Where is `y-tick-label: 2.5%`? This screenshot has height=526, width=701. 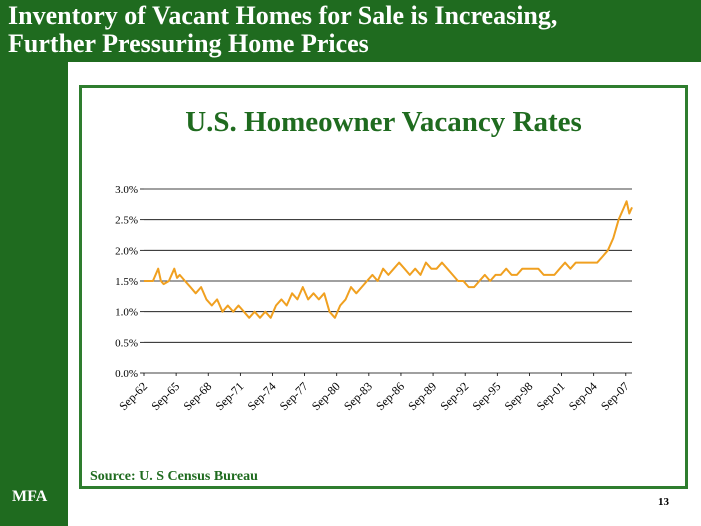 y-tick-label: 2.5% is located at coordinates (126, 221).